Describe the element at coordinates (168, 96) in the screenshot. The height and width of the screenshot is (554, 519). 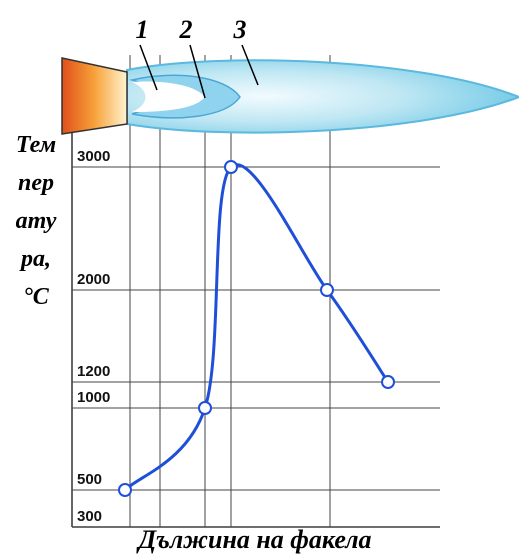
I see `flame-core` at that location.